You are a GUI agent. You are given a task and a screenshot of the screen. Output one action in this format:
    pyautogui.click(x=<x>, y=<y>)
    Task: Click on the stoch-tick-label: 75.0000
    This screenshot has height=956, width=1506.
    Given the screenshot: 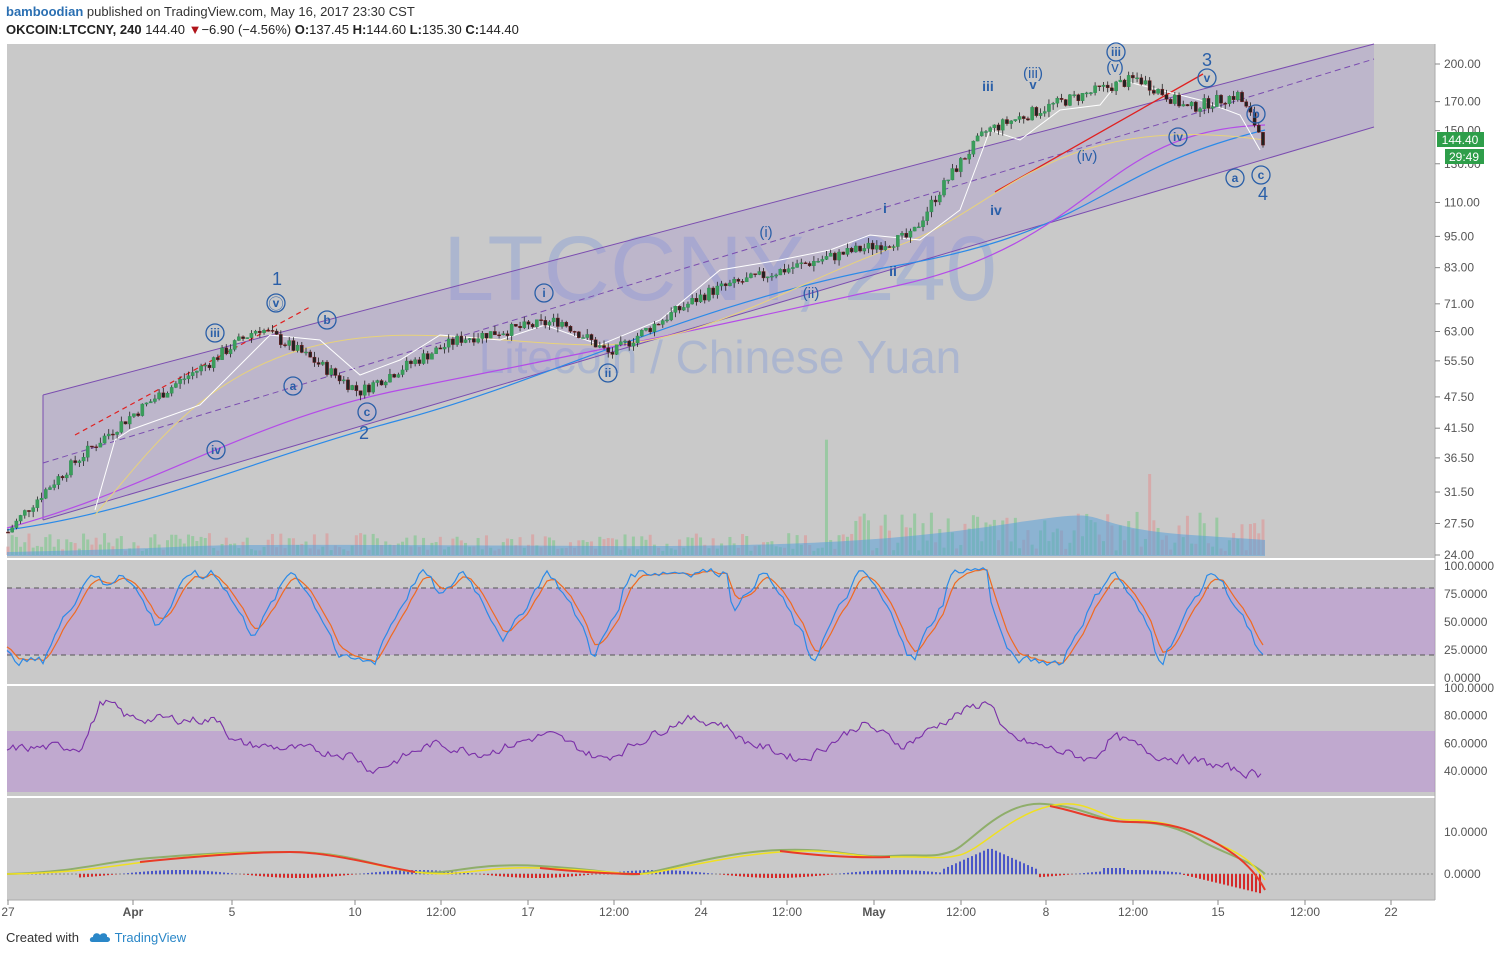 What is the action you would take?
    pyautogui.click(x=1466, y=594)
    